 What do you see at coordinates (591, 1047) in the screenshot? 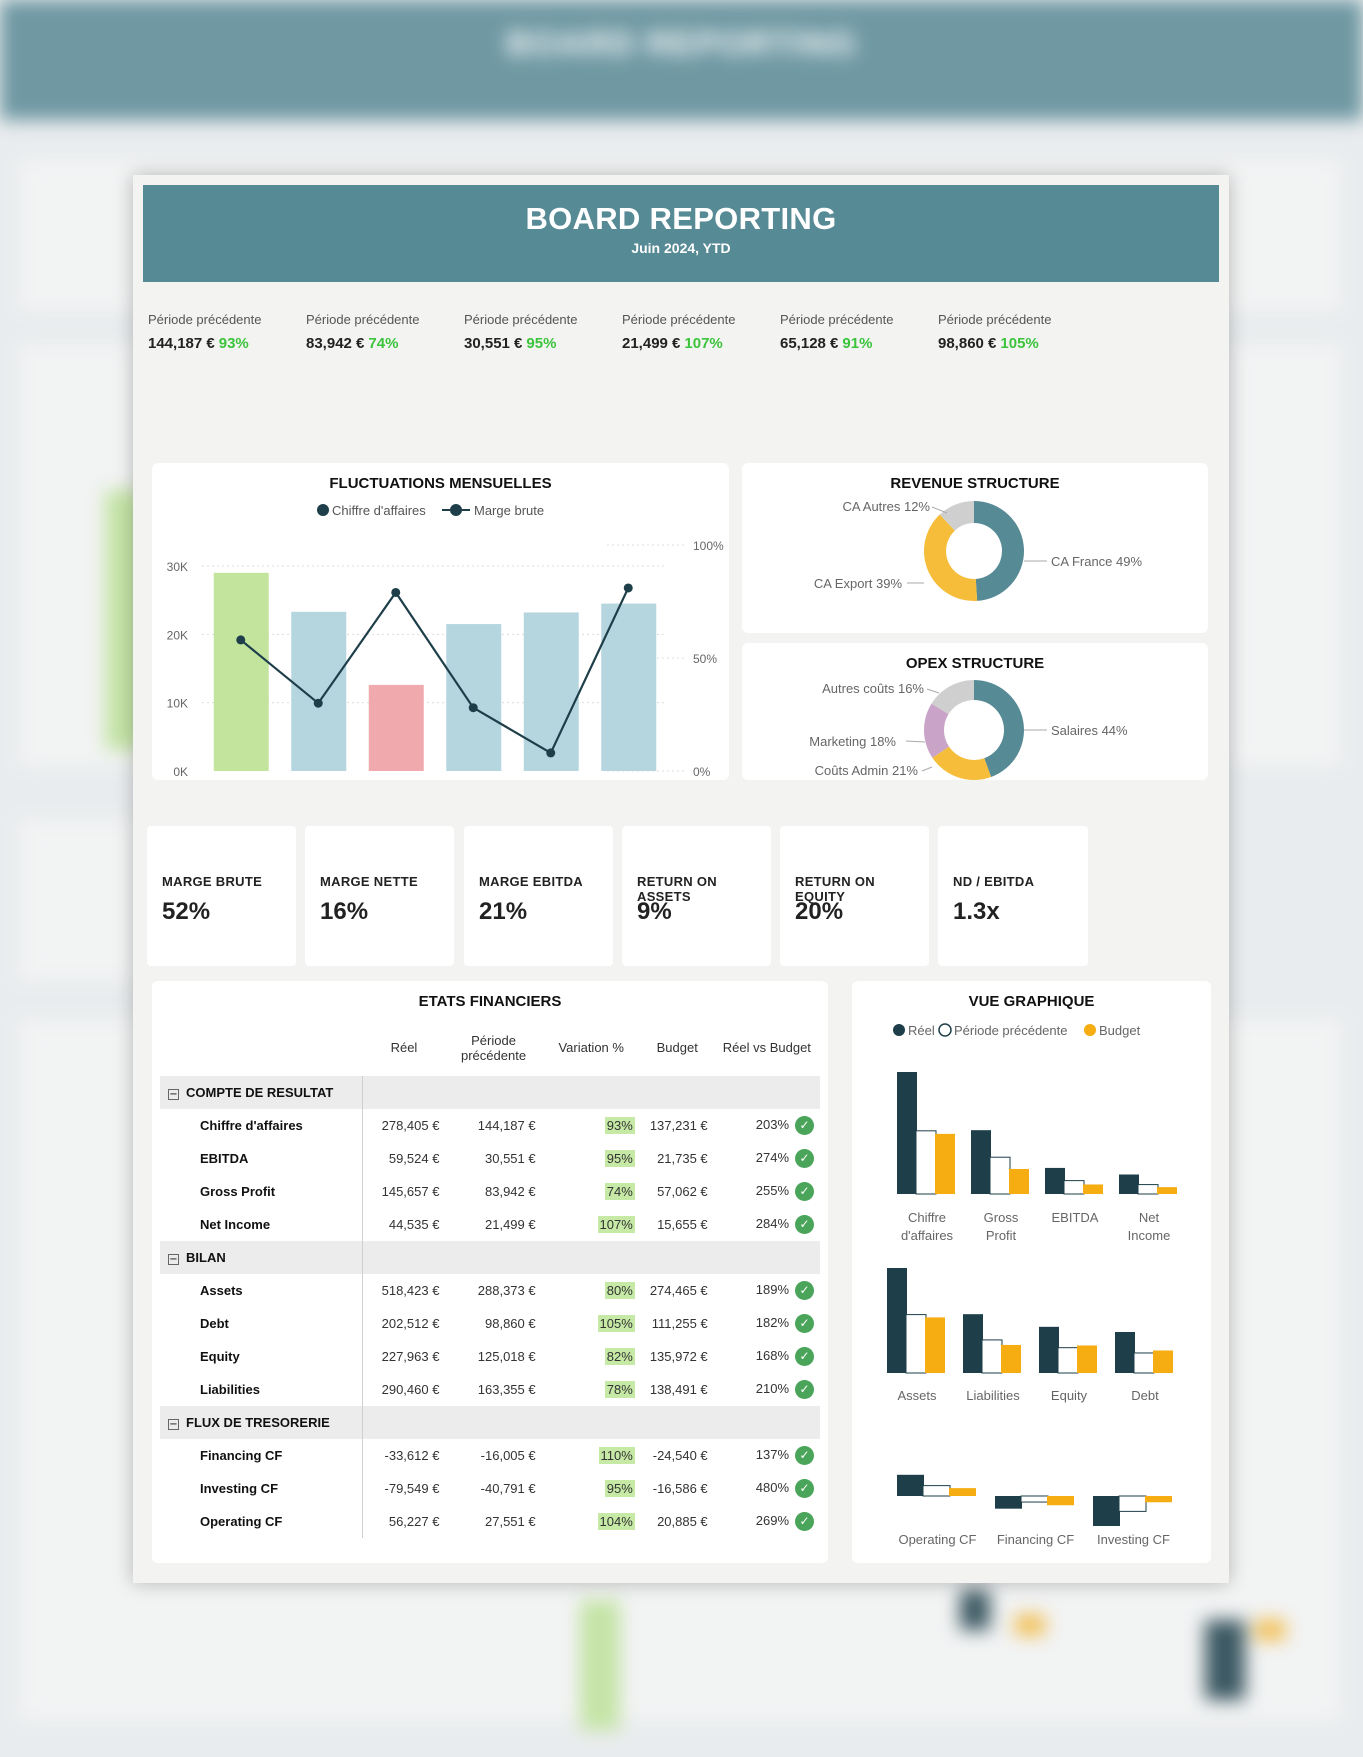
I see `table-column-header: Variation %` at bounding box center [591, 1047].